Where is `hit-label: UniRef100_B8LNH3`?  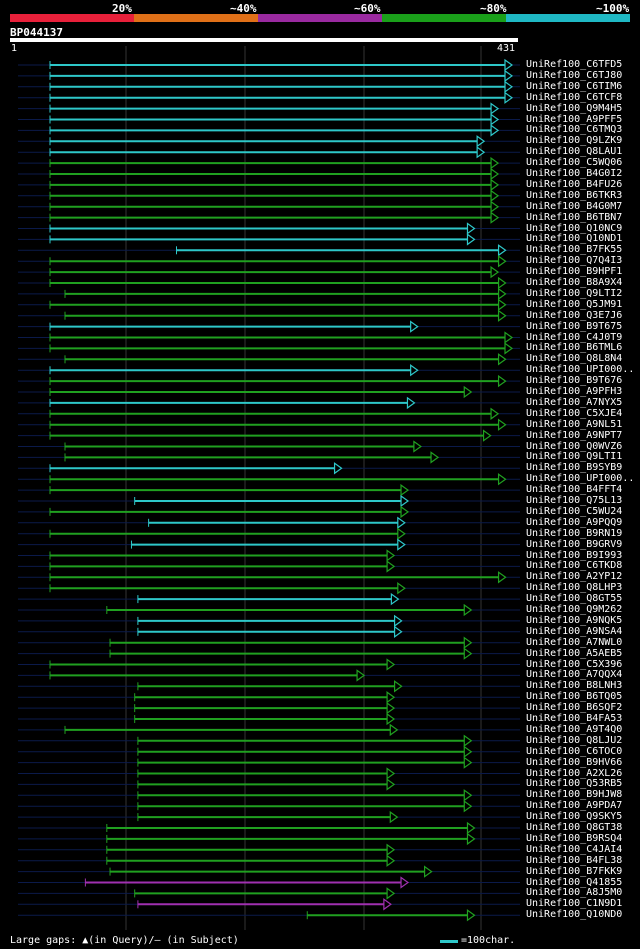
hit-label: UniRef100_B8LNH3 is located at coordinates (574, 686).